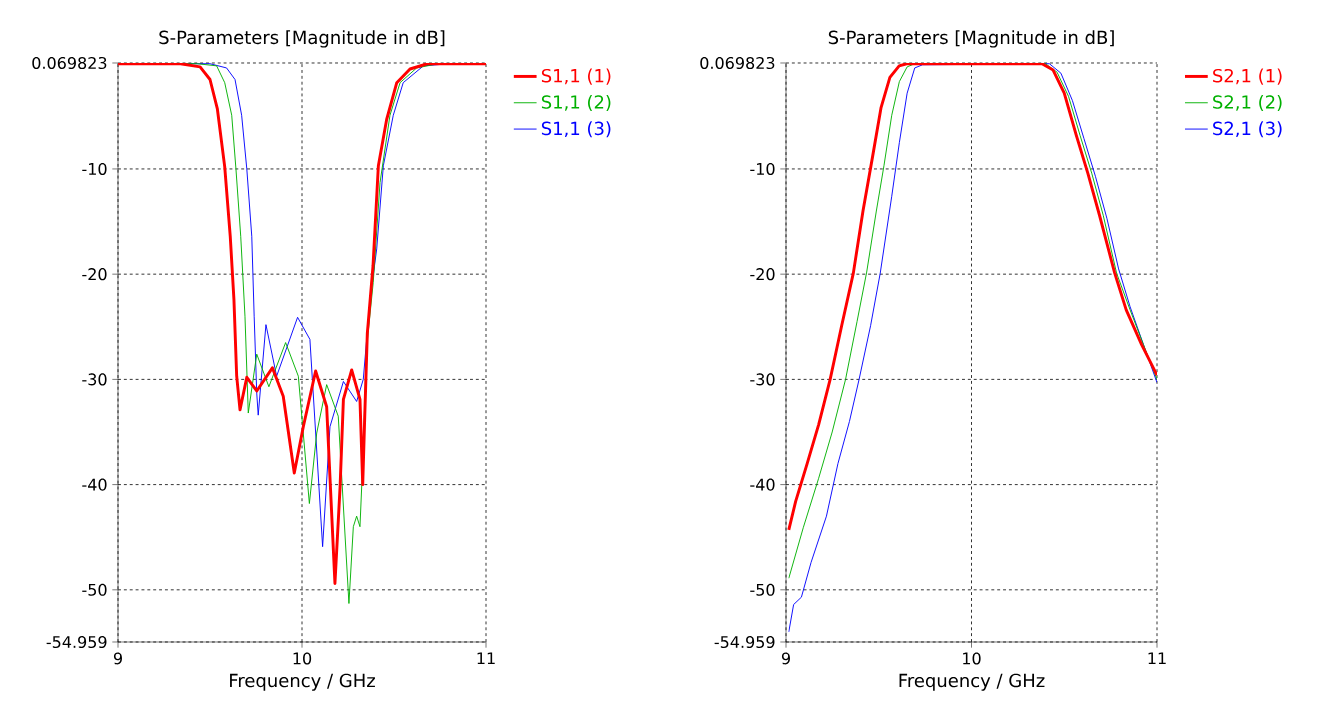  I want to click on legend-label: S1,1 (2), so click(576, 102).